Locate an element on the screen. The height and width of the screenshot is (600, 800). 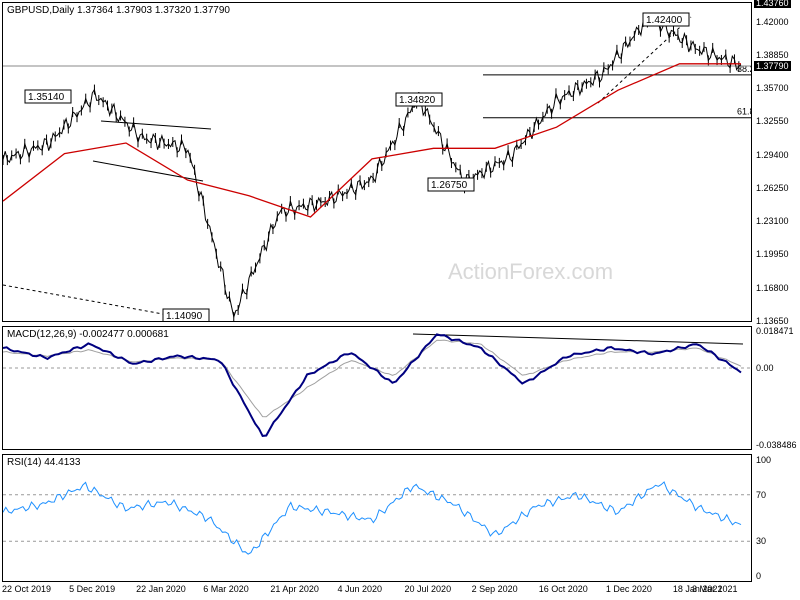
price-tick-label: 1.16800 is located at coordinates (772, 287).